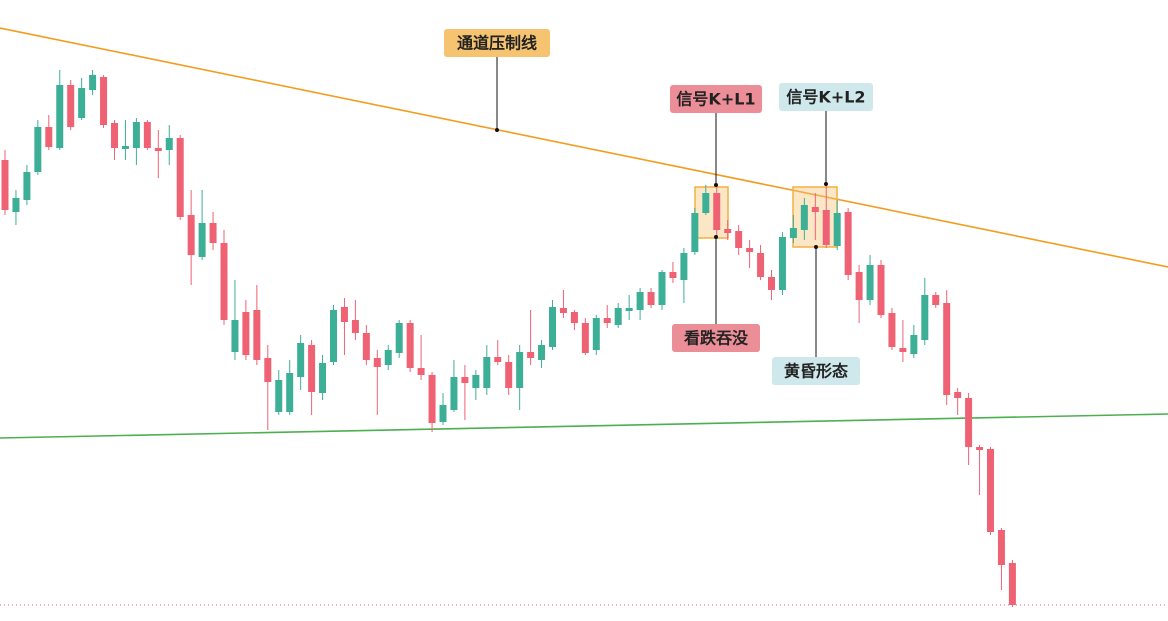 The width and height of the screenshot is (1168, 621). Describe the element at coordinates (711, 212) in the screenshot. I see `highlight-box` at that location.